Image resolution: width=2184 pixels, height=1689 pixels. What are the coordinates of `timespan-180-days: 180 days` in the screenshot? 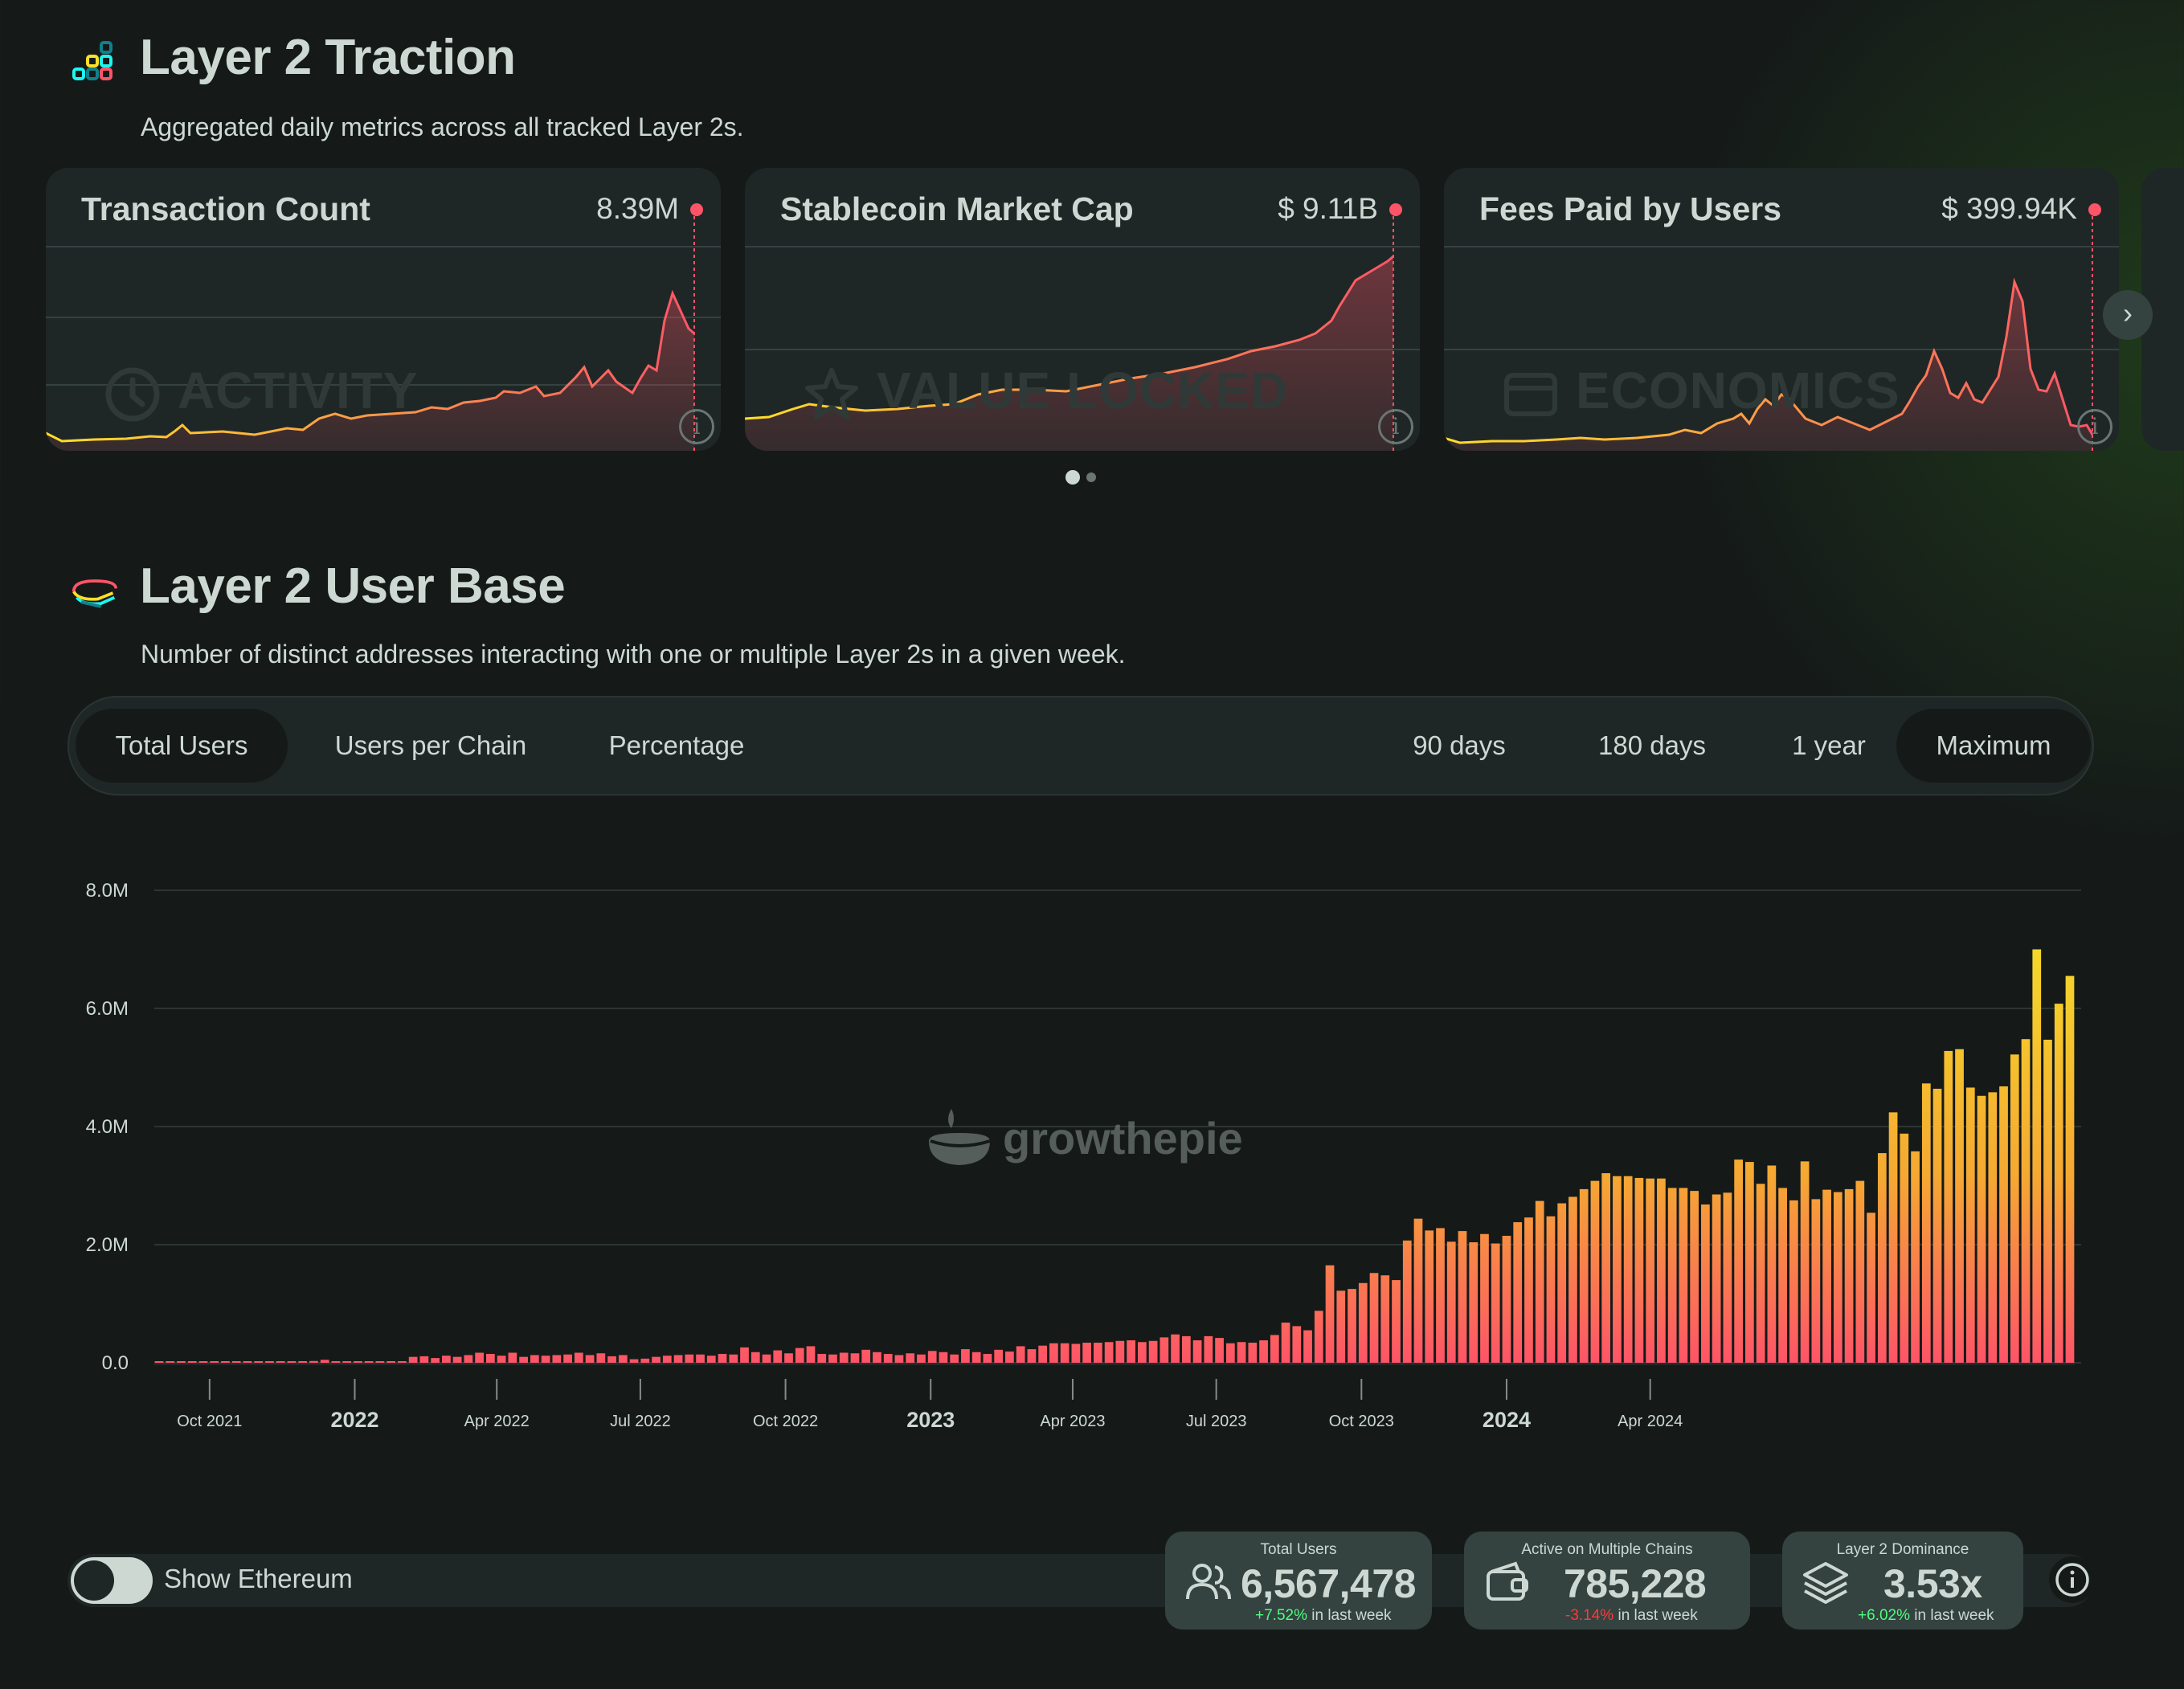 It's located at (1652, 745).